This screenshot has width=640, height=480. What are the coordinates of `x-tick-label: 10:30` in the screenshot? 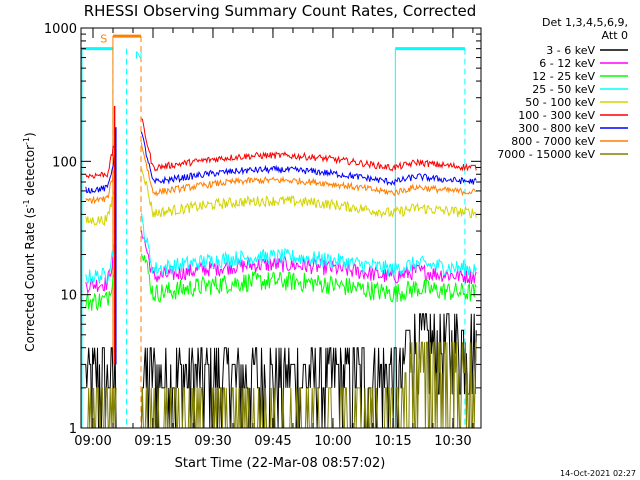 It's located at (452, 441).